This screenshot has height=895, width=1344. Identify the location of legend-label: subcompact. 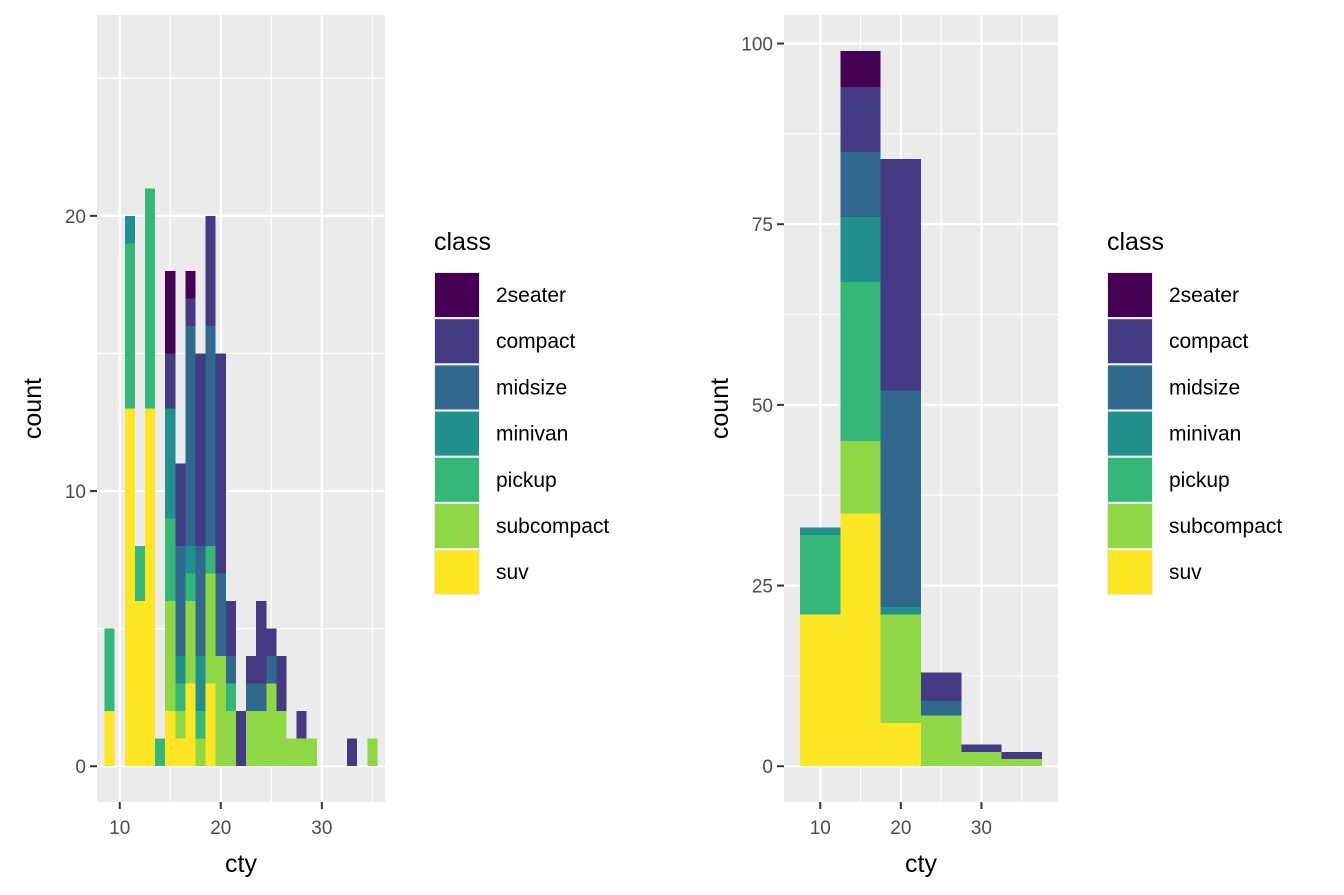
(1225, 526).